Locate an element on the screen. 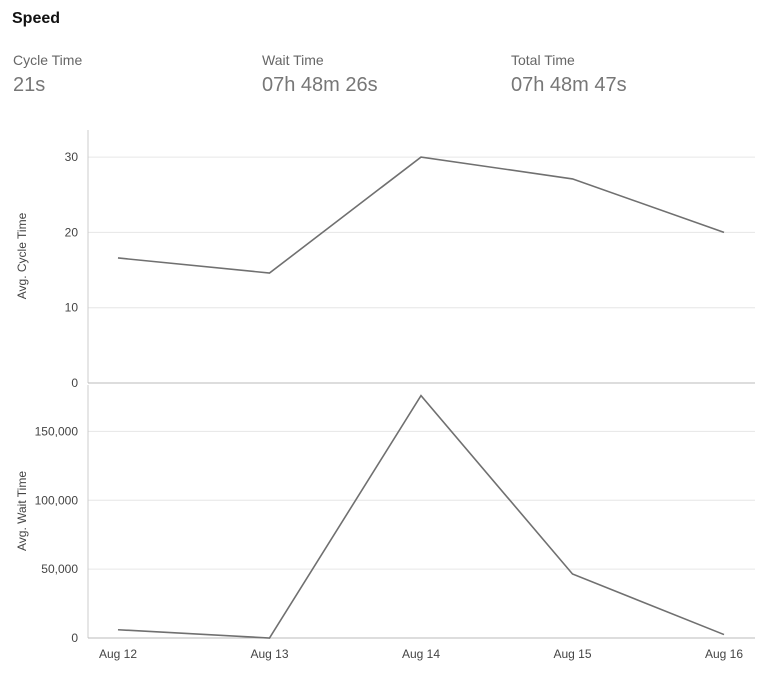 This screenshot has width=775, height=691. metric-label: Total Time is located at coordinates (543, 60).